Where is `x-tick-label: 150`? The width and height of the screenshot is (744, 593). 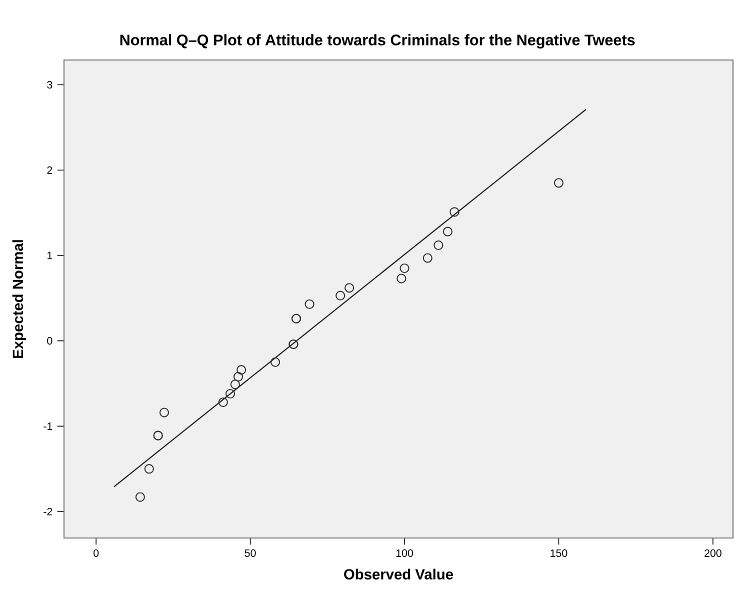 x-tick-label: 150 is located at coordinates (559, 553).